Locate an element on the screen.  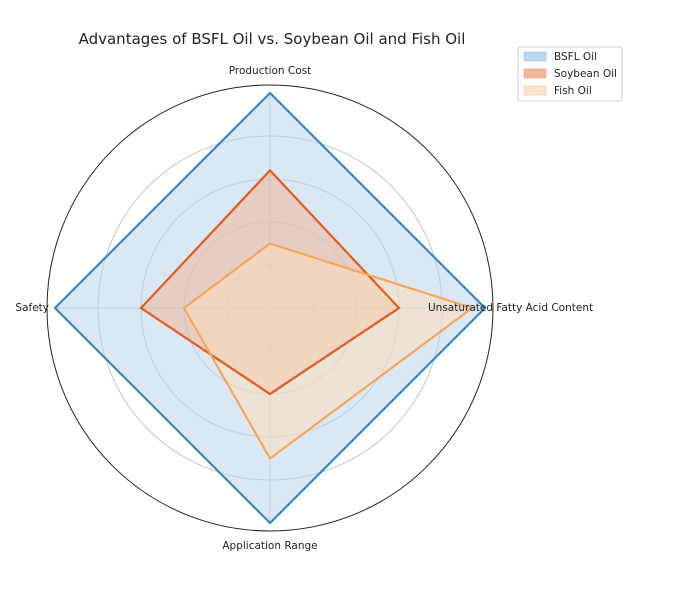
legend-label-fish-oil: Fish Oil is located at coordinates (573, 91).